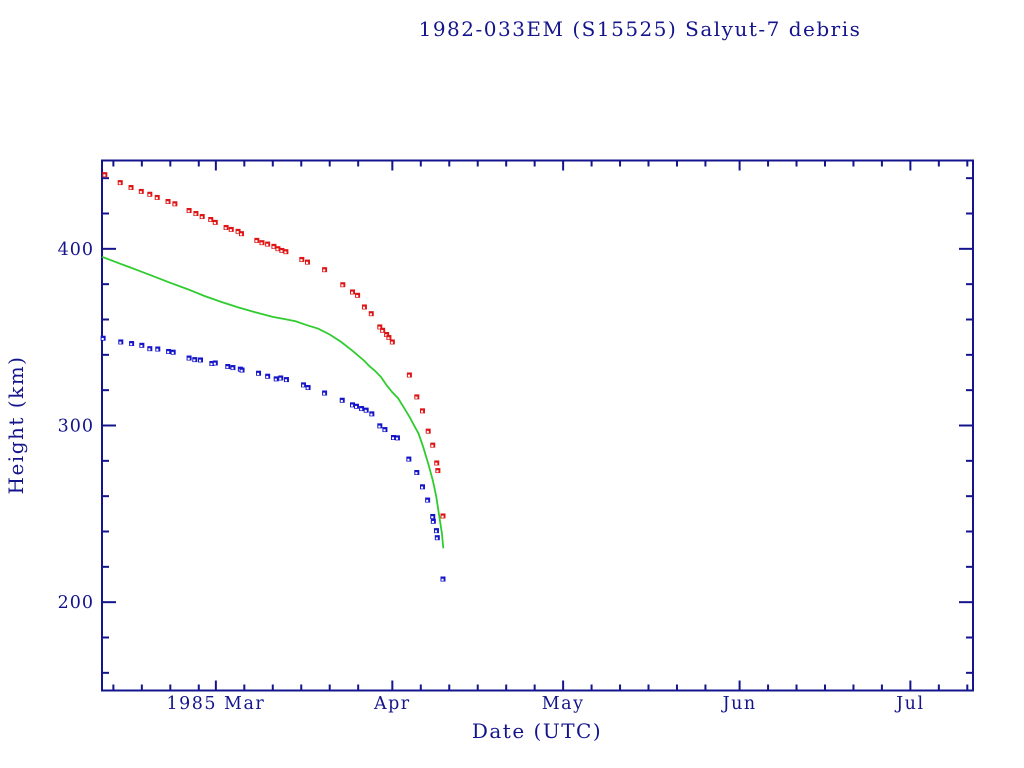  What do you see at coordinates (273, 402) in the screenshot?
I see `green-line-fitted-height` at bounding box center [273, 402].